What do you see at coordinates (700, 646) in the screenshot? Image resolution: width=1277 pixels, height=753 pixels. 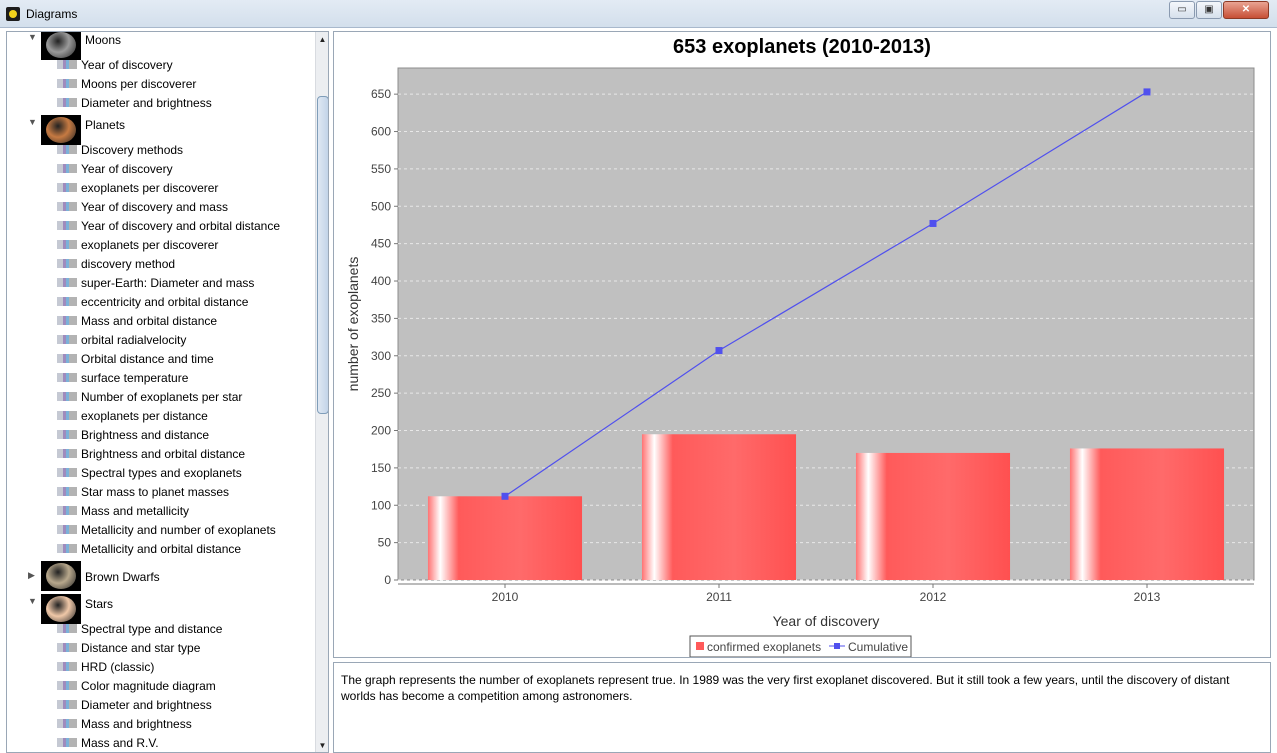 I see `legend-swatch-confirmed` at bounding box center [700, 646].